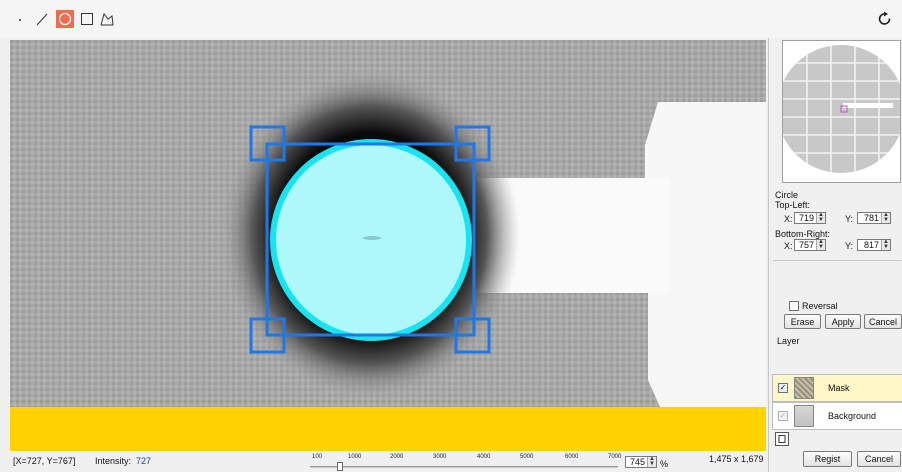  I want to click on scale-tick: 1000, so click(355, 457).